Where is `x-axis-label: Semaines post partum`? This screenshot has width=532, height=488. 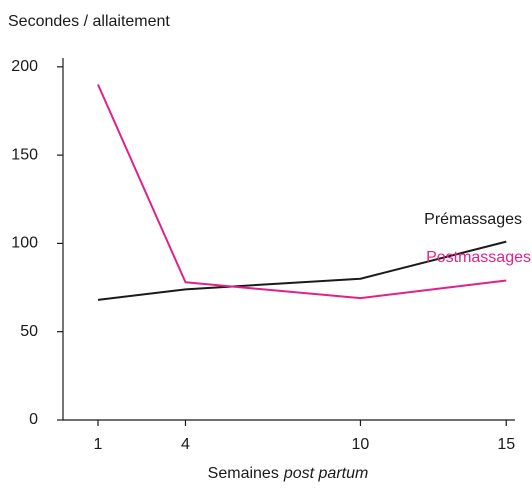
x-axis-label: Semaines post partum is located at coordinates (288, 473).